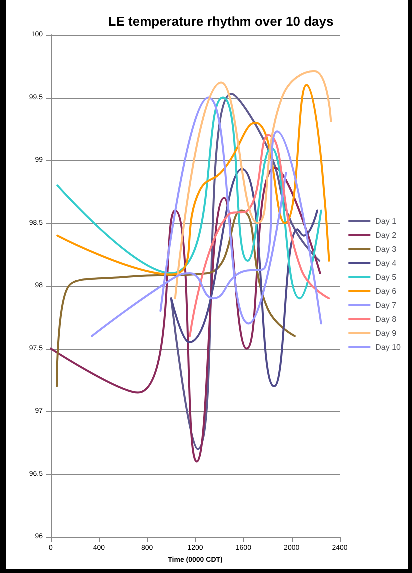 Image resolution: width=412 pixels, height=573 pixels. What do you see at coordinates (387, 291) in the screenshot?
I see `legend-label: Day 6` at bounding box center [387, 291].